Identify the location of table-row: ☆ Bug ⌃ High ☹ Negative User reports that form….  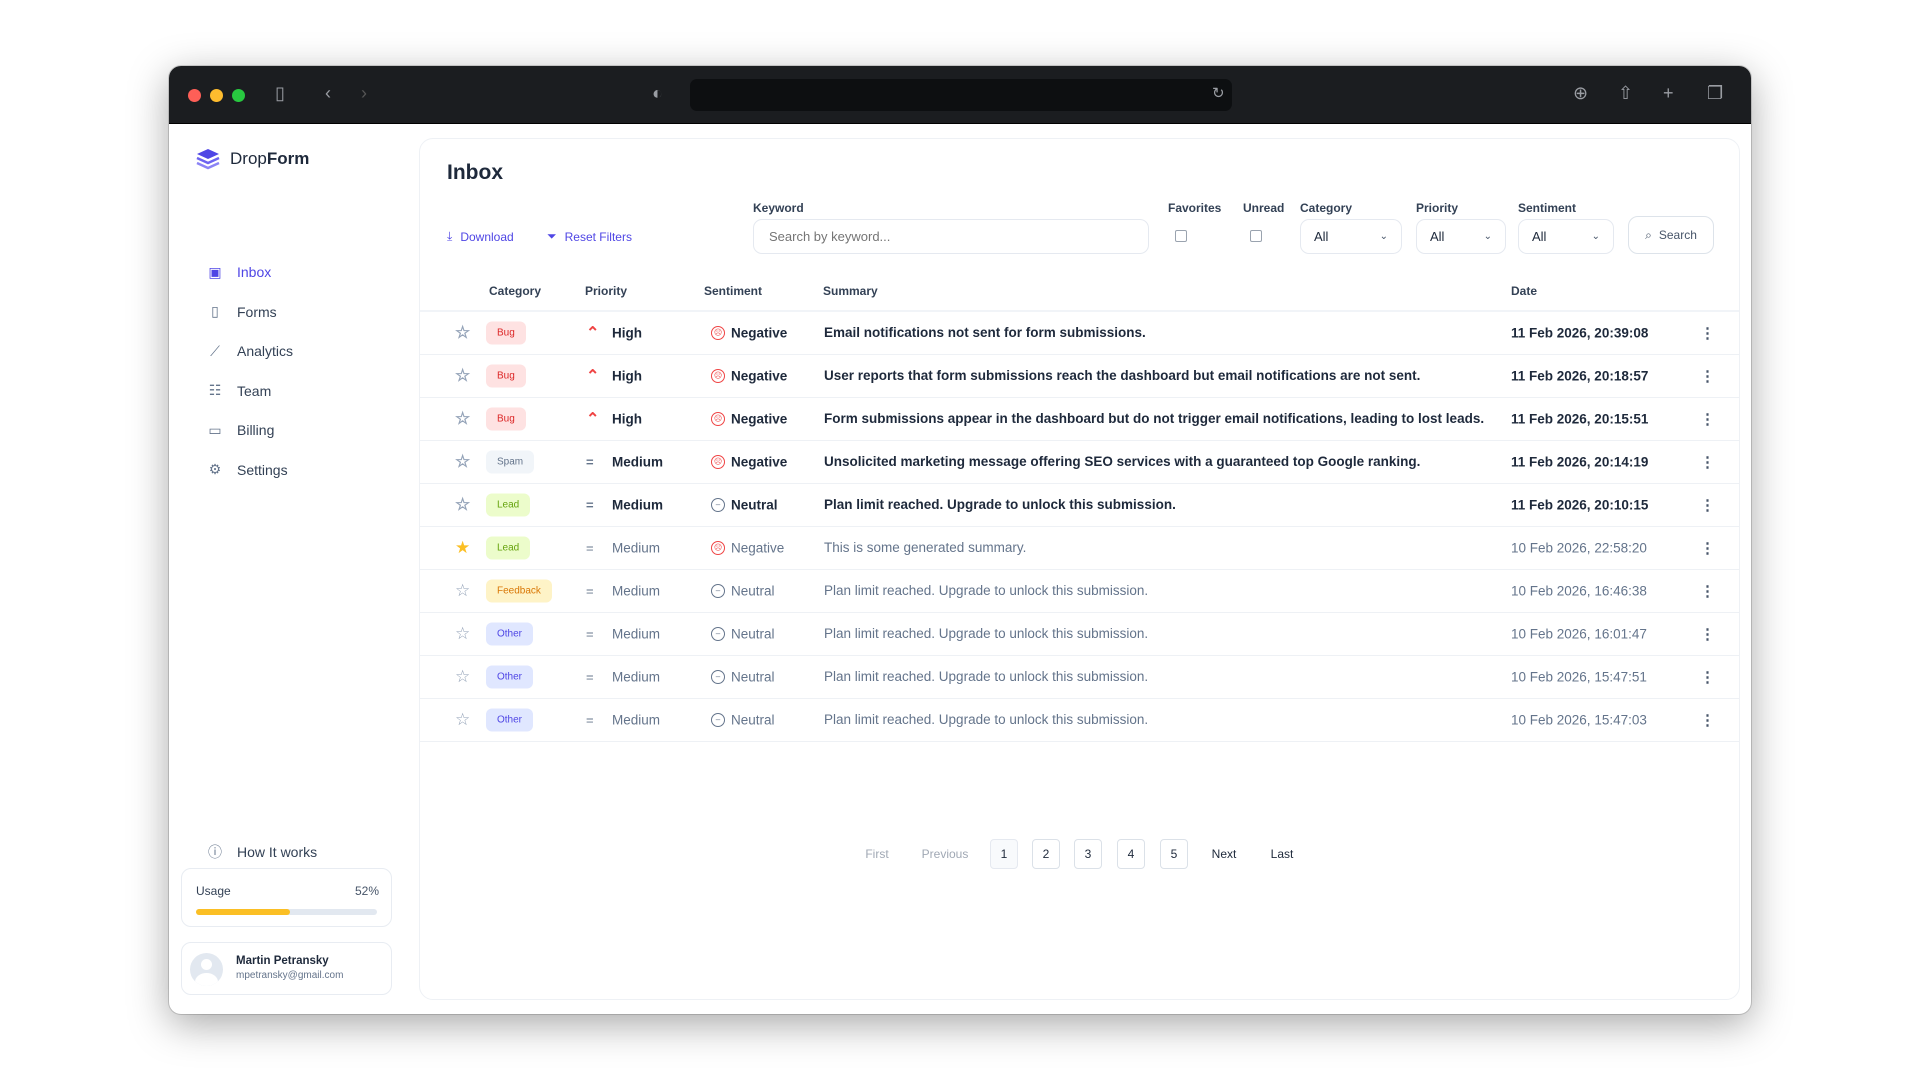
(1079, 376).